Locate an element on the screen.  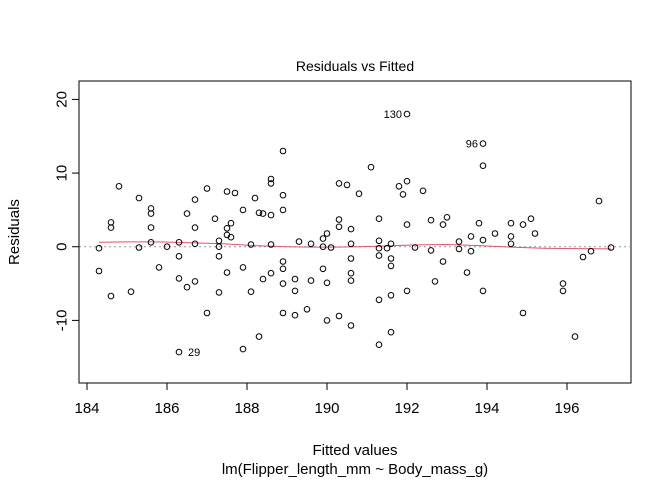
smoother-line is located at coordinates (355, 245).